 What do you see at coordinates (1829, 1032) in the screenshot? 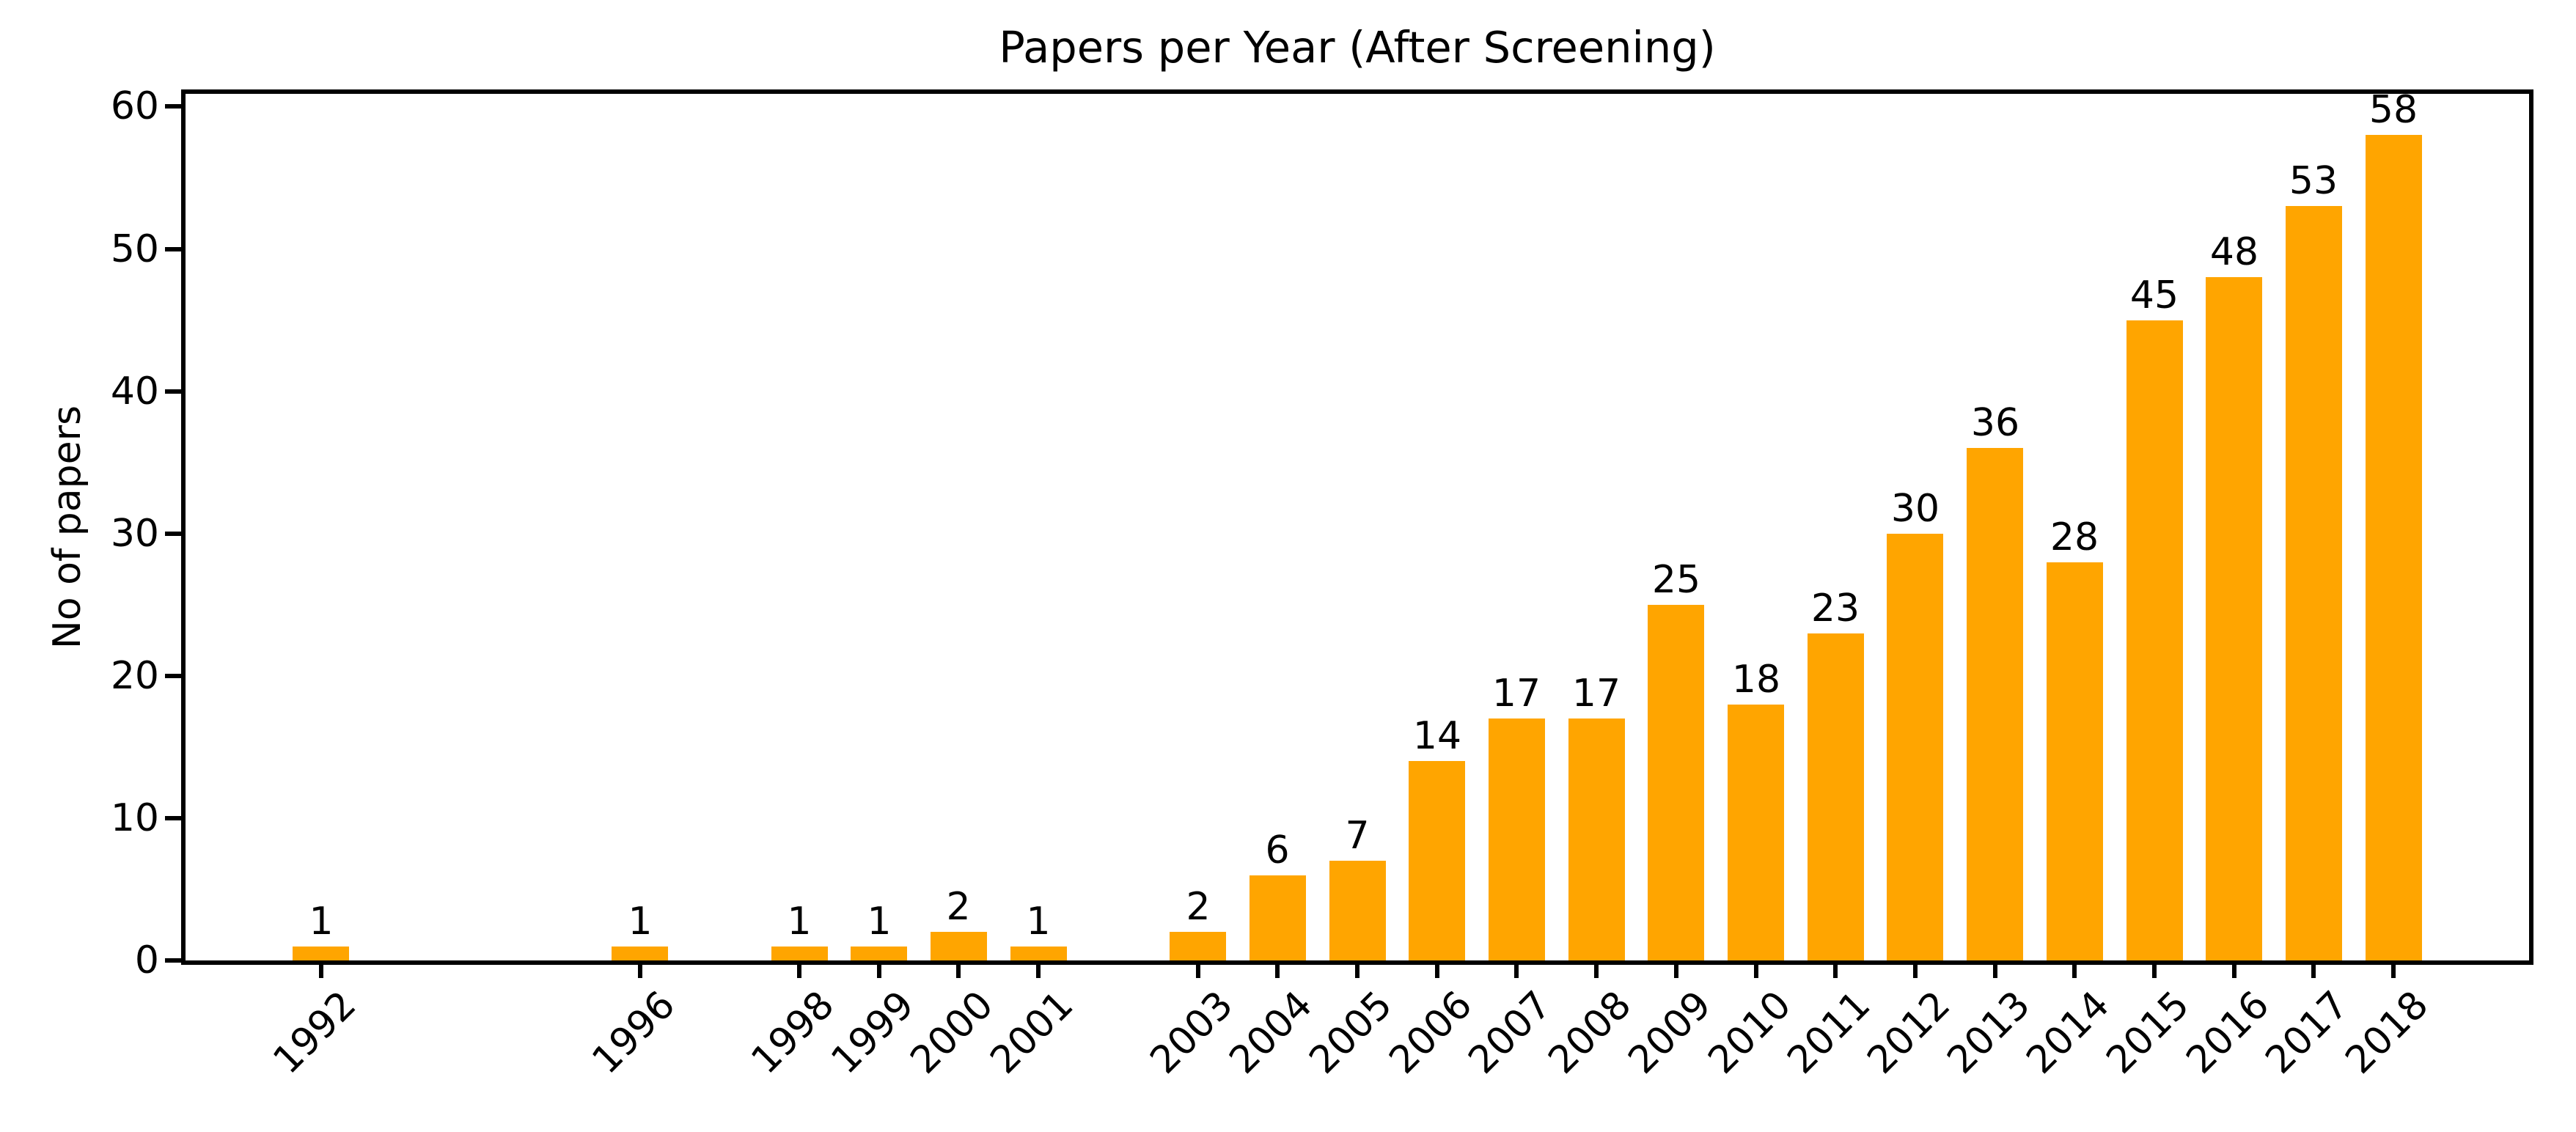
I see `x-tick-label: 2011` at bounding box center [1829, 1032].